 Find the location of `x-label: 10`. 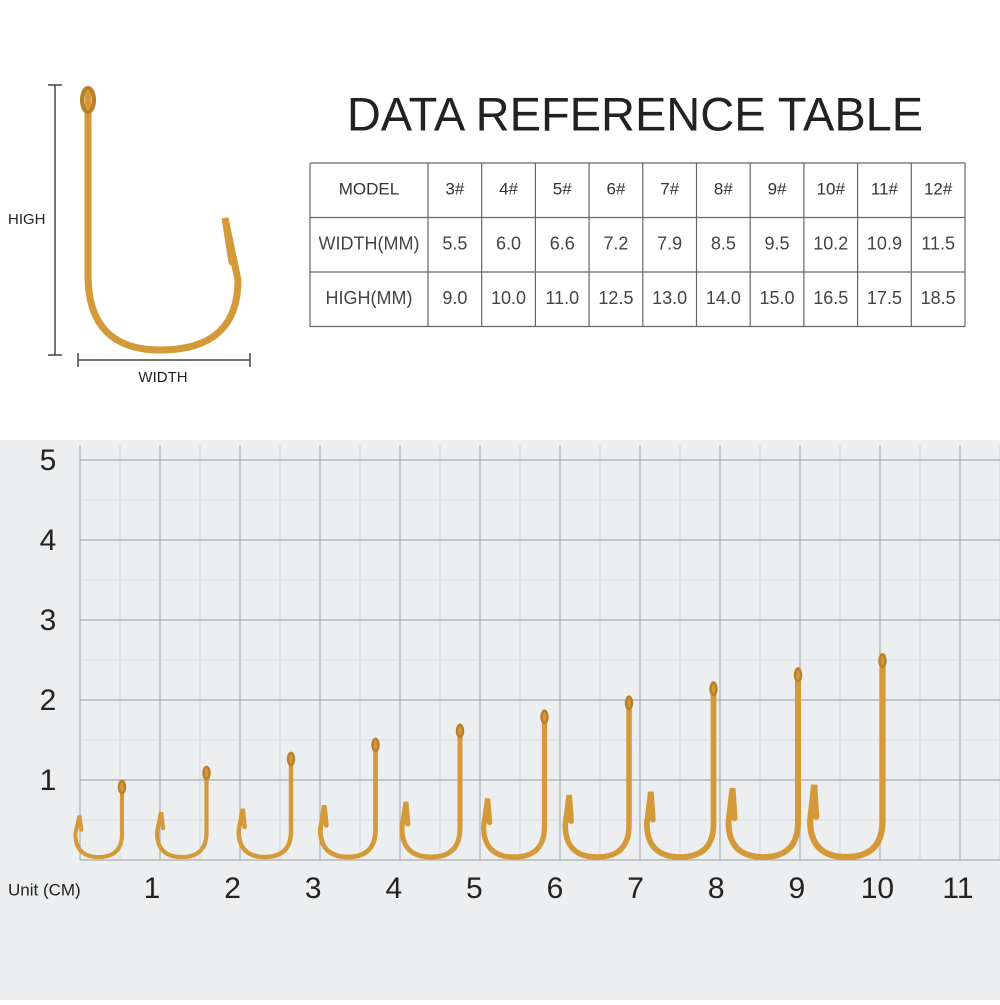

x-label: 10 is located at coordinates (877, 888).